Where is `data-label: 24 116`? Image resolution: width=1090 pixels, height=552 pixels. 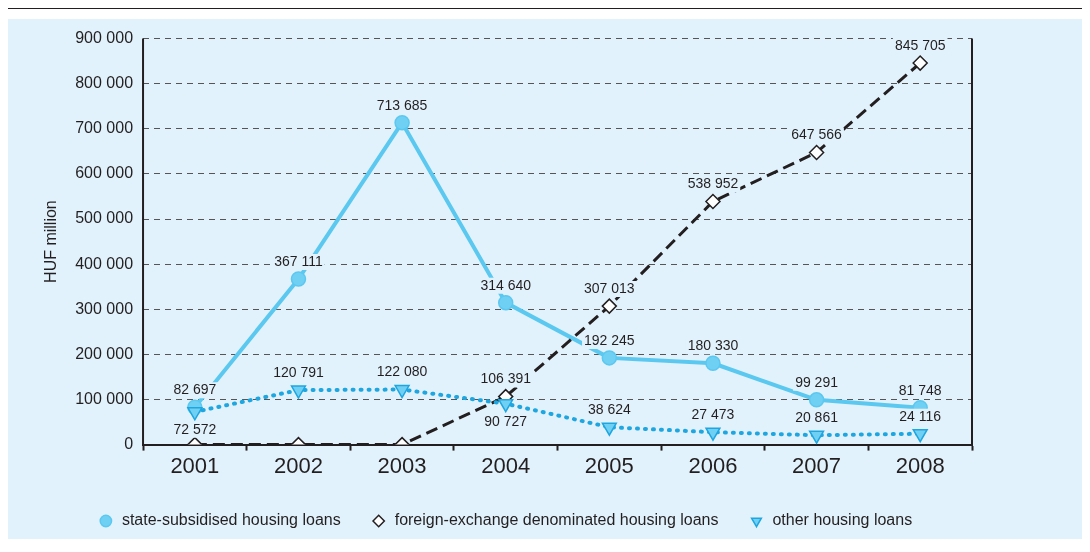 data-label: 24 116 is located at coordinates (920, 415).